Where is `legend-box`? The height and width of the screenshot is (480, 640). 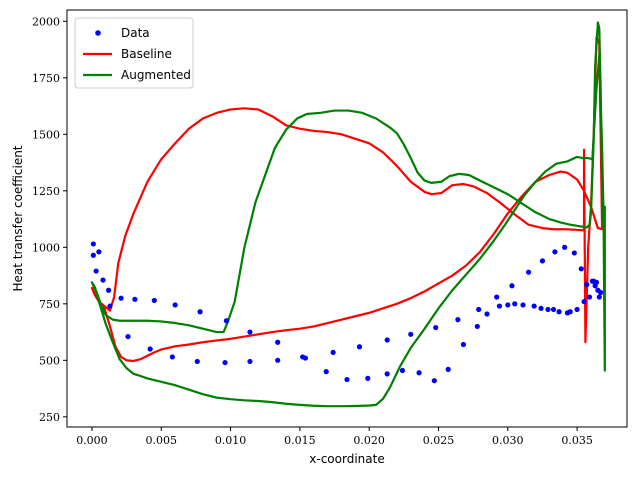 legend-box is located at coordinates (134, 53).